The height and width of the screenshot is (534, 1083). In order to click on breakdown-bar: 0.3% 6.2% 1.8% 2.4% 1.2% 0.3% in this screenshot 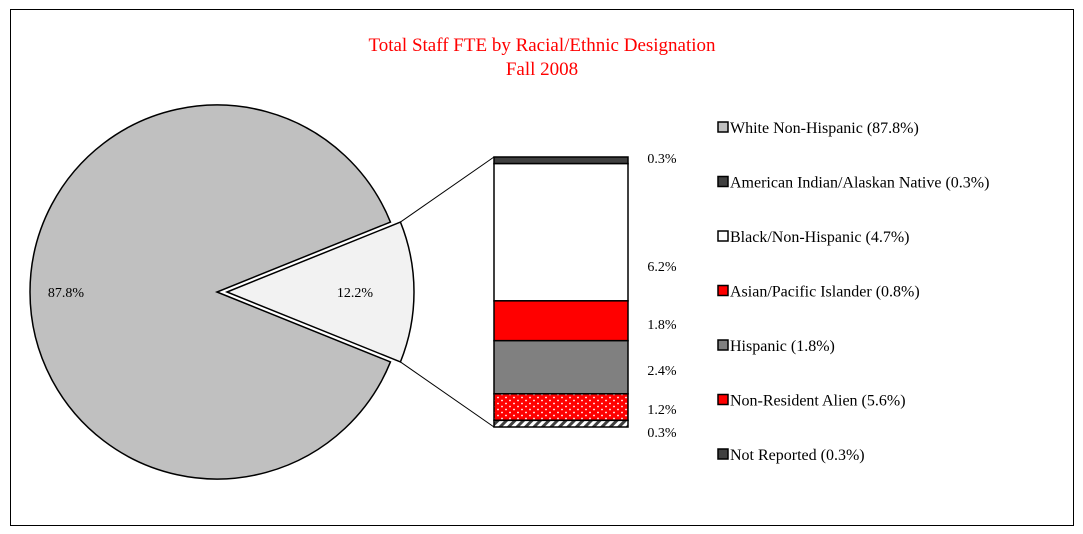, I will do `click(585, 296)`.